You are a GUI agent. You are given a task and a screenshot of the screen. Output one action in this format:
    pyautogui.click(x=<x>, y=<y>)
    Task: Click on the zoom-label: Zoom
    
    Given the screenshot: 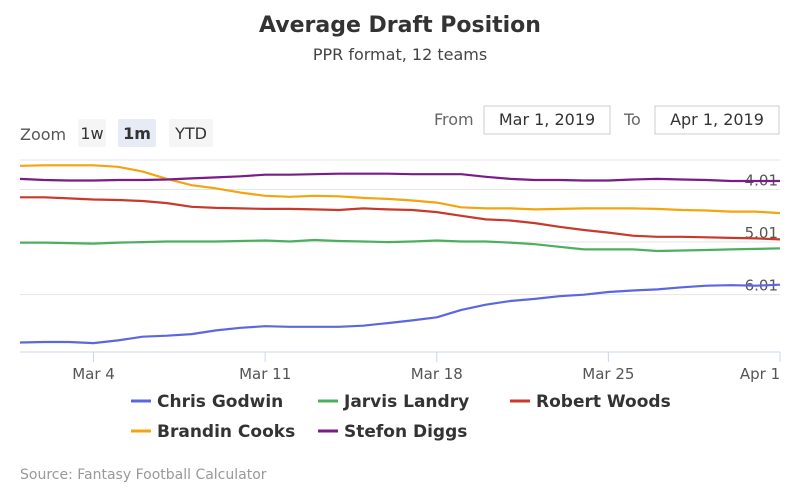 What is the action you would take?
    pyautogui.click(x=43, y=134)
    